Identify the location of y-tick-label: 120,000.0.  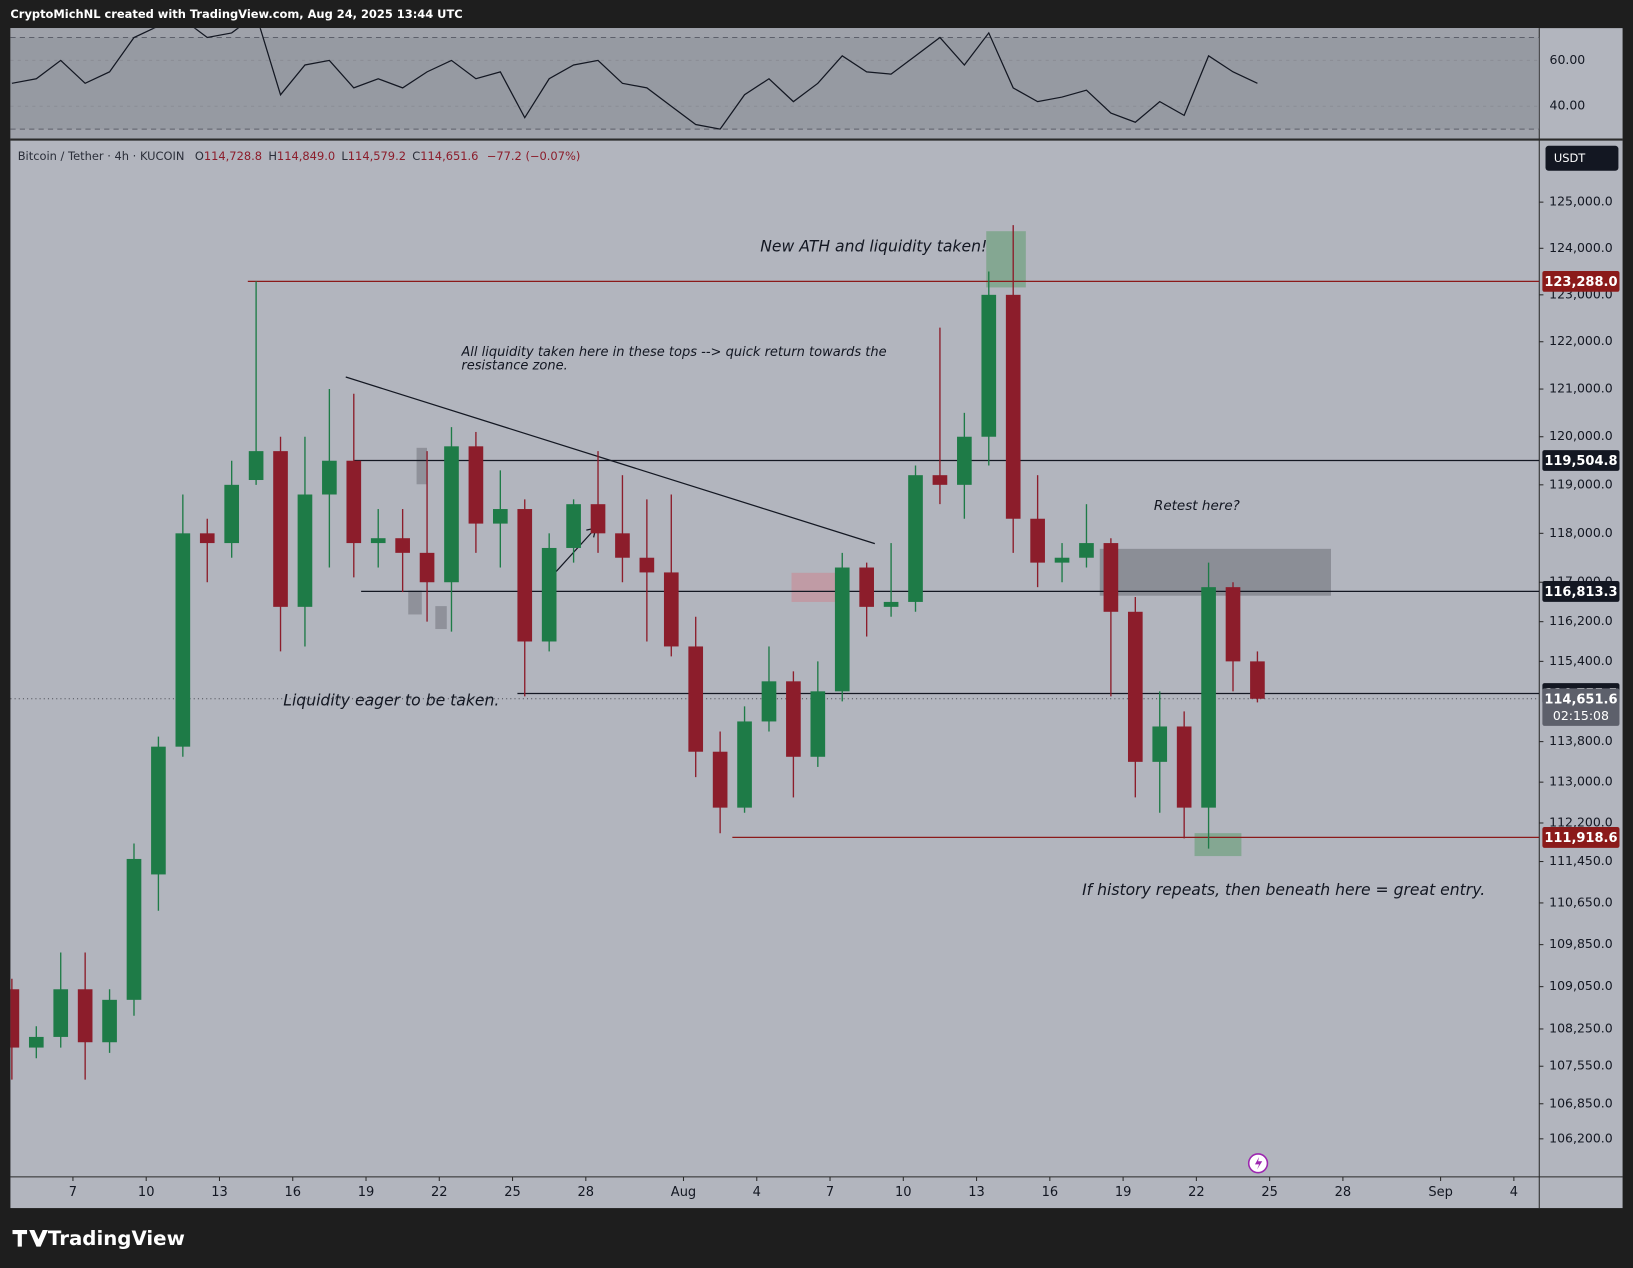
(1581, 435).